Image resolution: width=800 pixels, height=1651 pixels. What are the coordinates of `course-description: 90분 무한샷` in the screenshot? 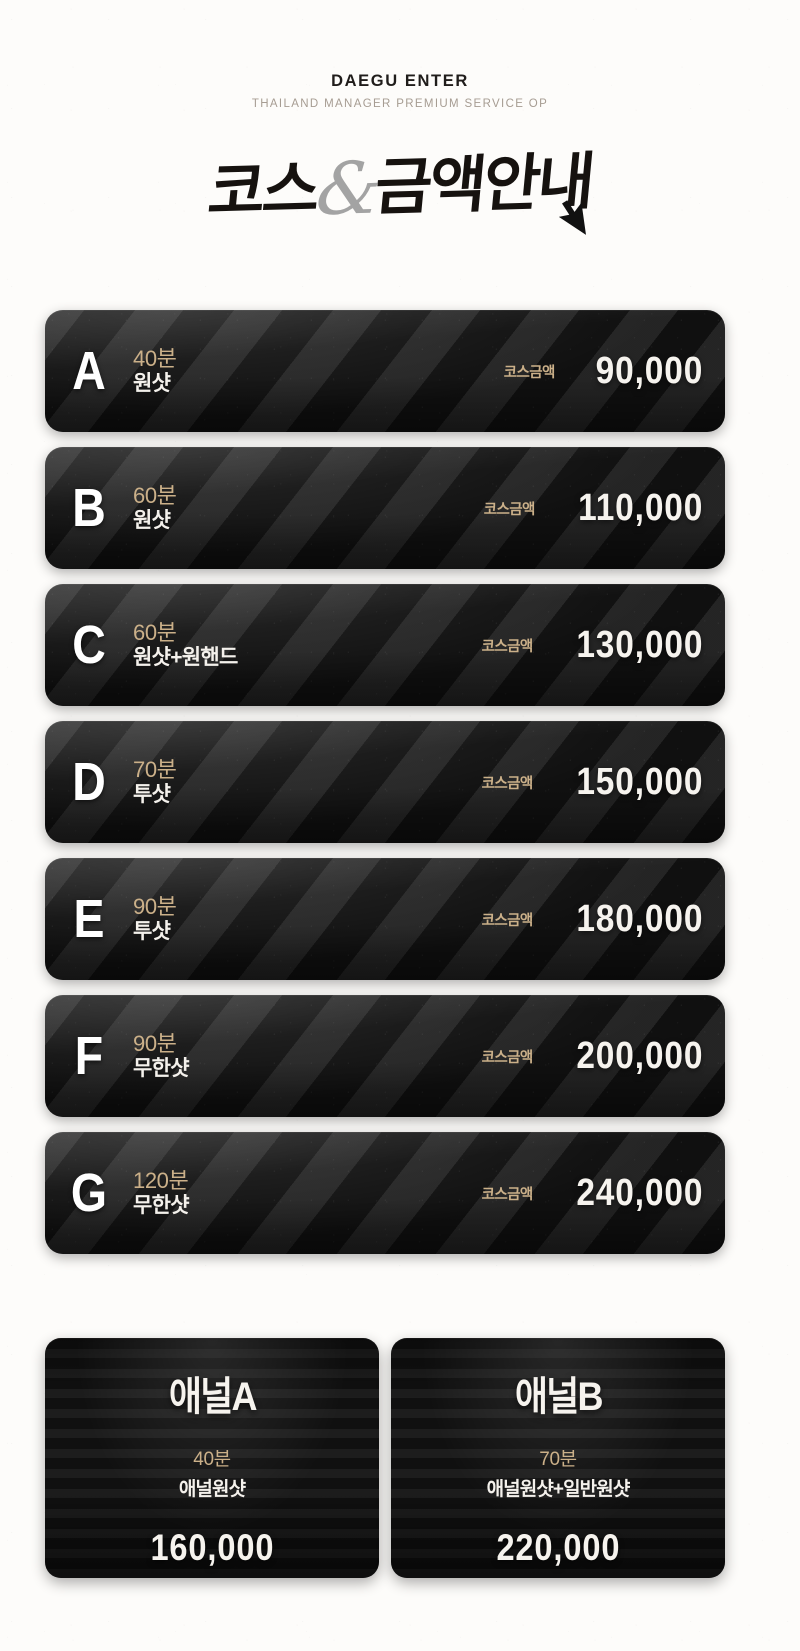 It's located at (161, 1056).